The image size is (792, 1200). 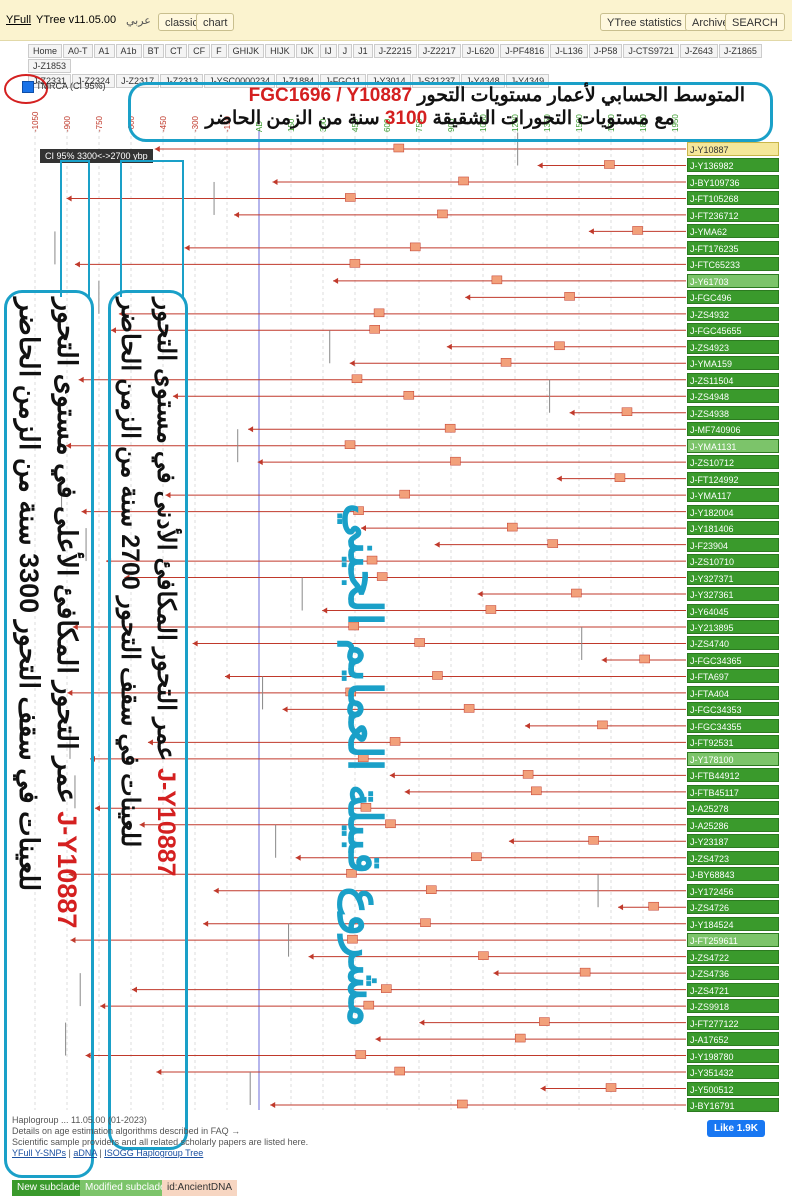 I want to click on language: عربي, so click(x=138, y=21).